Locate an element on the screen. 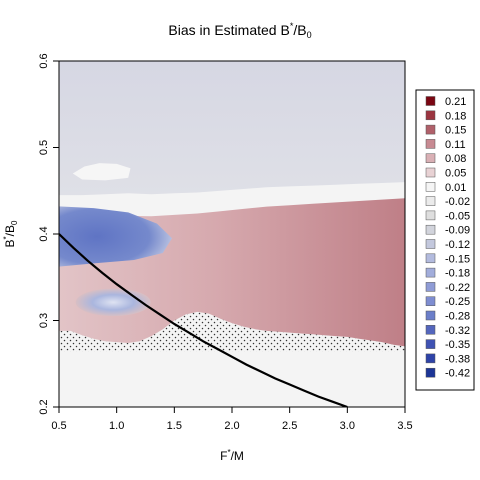 This screenshot has width=480, height=480. chart-title: Bias in Estimated B*/B0 is located at coordinates (239, 30).